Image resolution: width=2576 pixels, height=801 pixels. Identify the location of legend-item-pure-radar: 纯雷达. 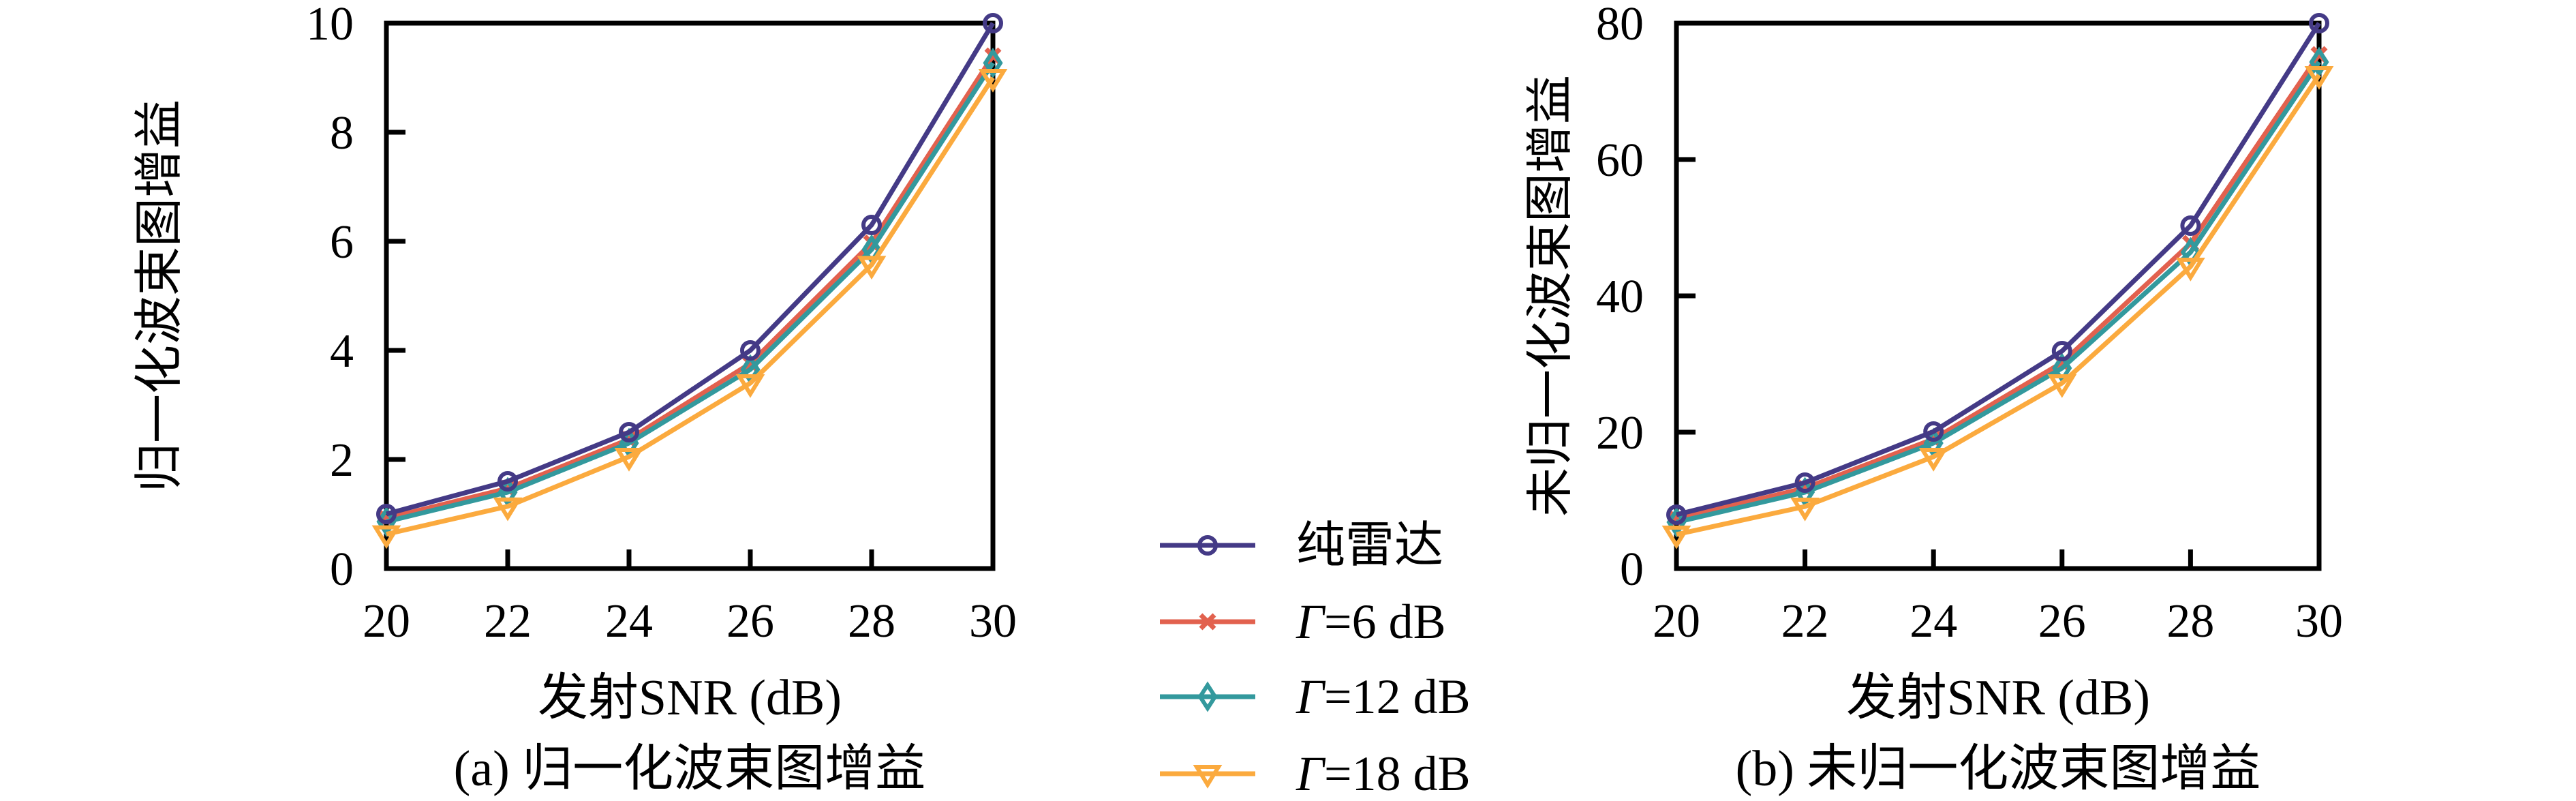
(1301, 546).